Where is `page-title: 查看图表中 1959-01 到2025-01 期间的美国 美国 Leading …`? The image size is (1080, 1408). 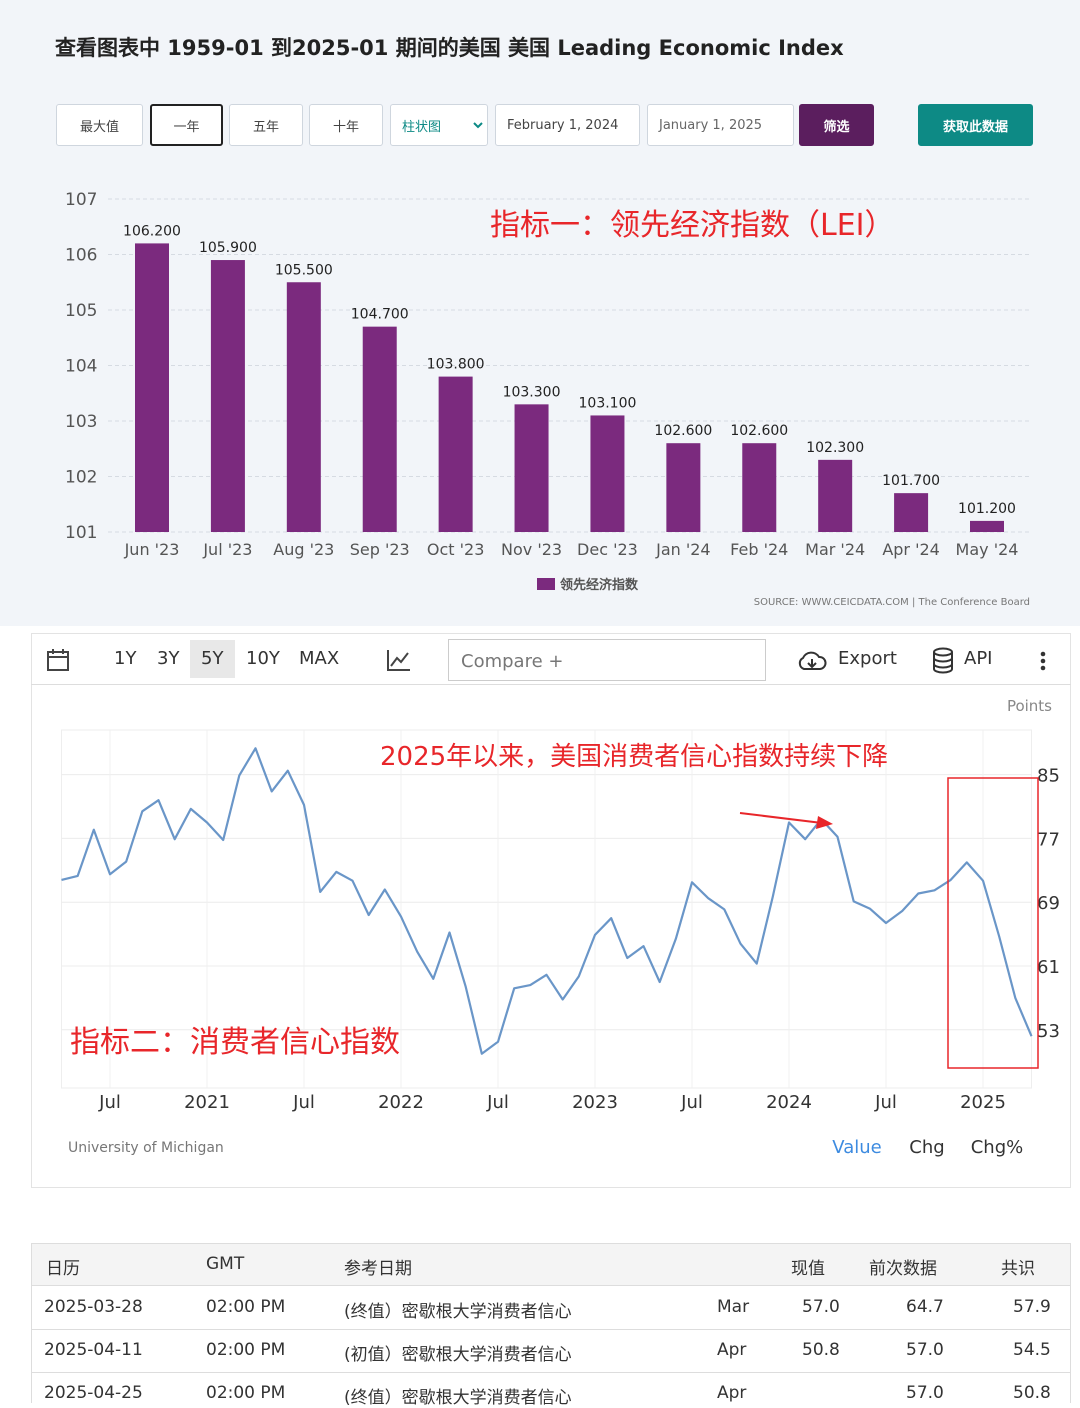
page-title: 查看图表中 1959-01 到2025-01 期间的美国 美国 Leading … is located at coordinates (449, 48).